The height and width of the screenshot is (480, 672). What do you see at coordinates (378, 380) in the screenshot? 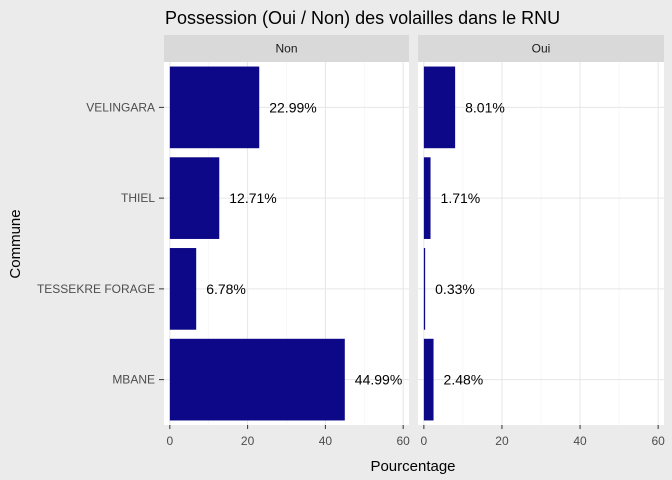
I see `data-label: 44.99%` at bounding box center [378, 380].